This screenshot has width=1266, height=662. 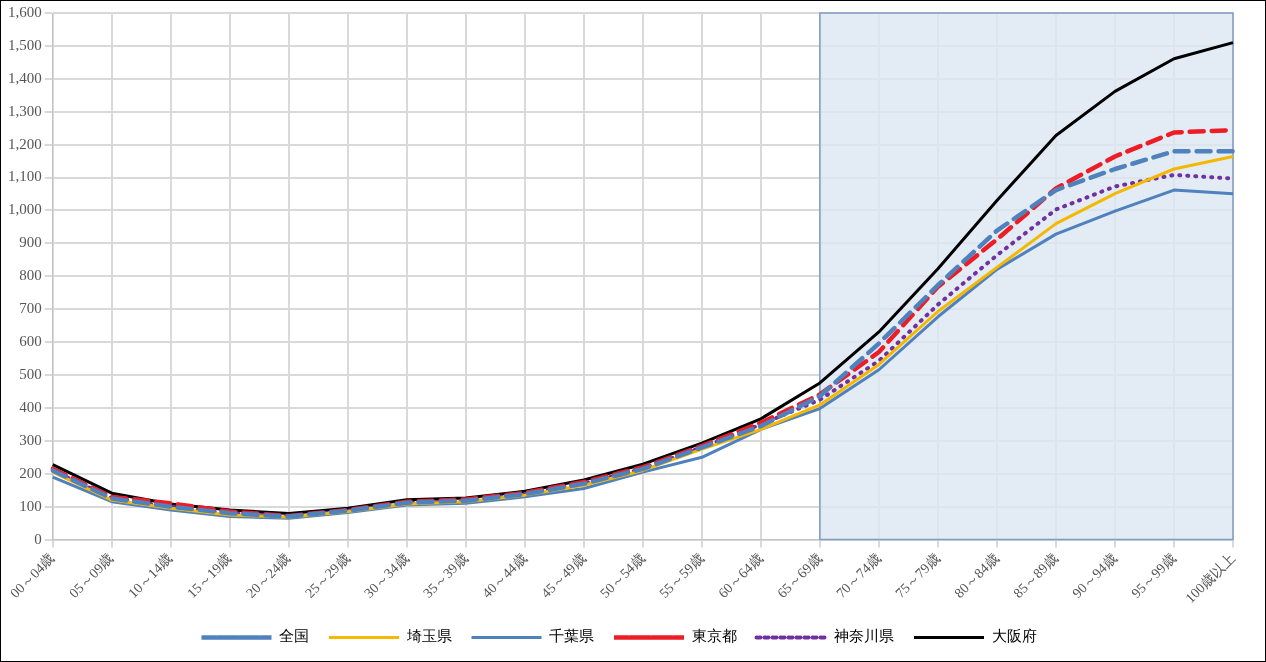 I want to click on legend-label: 埼玉県, so click(x=428, y=636).